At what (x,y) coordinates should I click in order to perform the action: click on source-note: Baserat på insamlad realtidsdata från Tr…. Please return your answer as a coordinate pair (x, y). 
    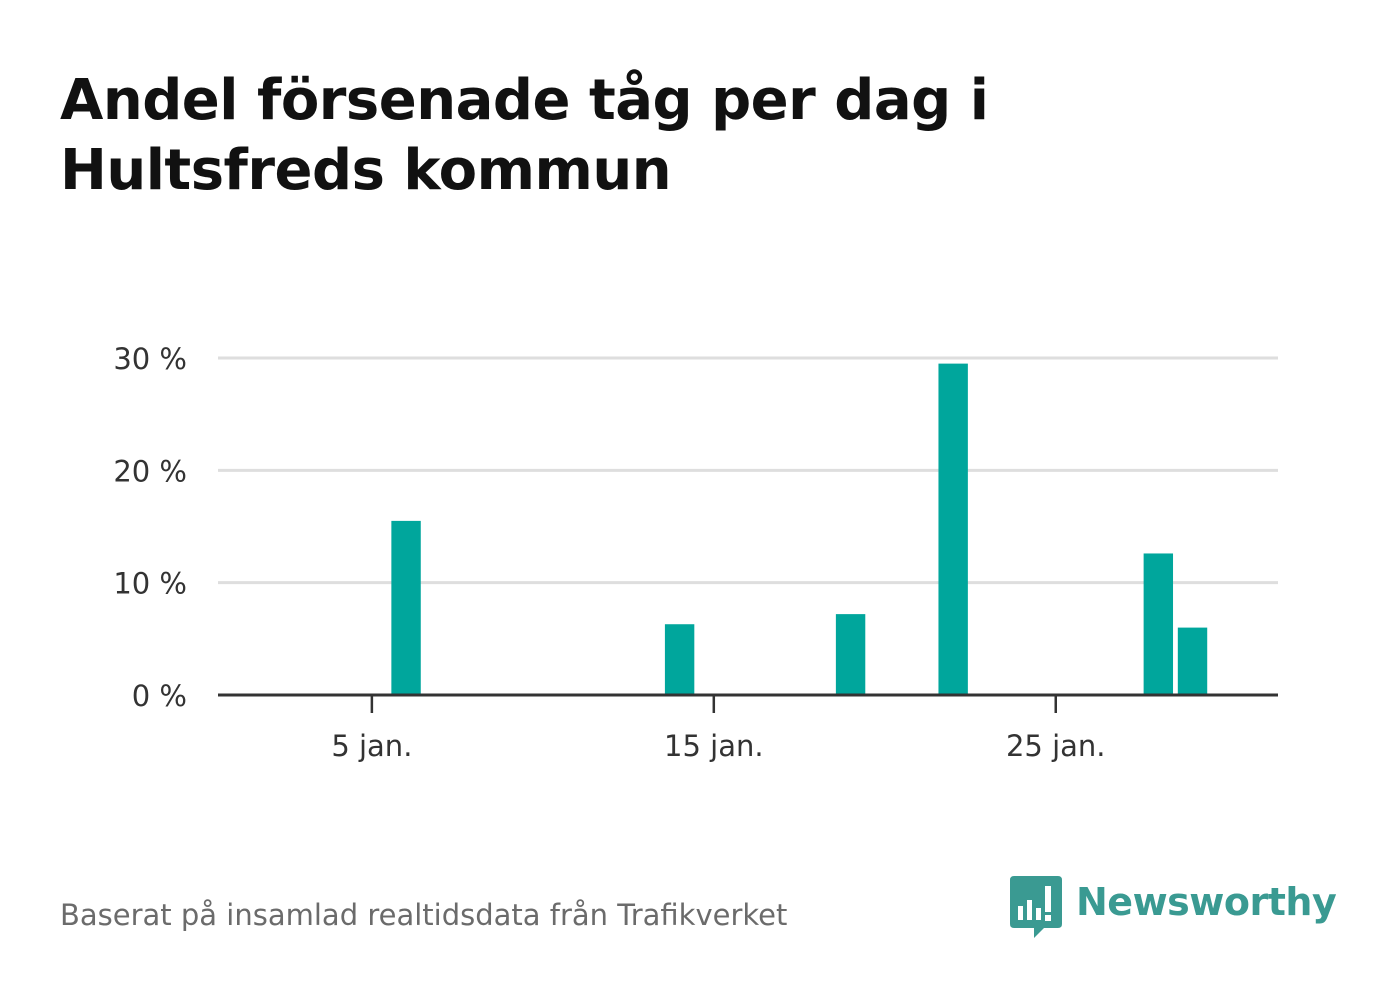
    Looking at the image, I should click on (424, 915).